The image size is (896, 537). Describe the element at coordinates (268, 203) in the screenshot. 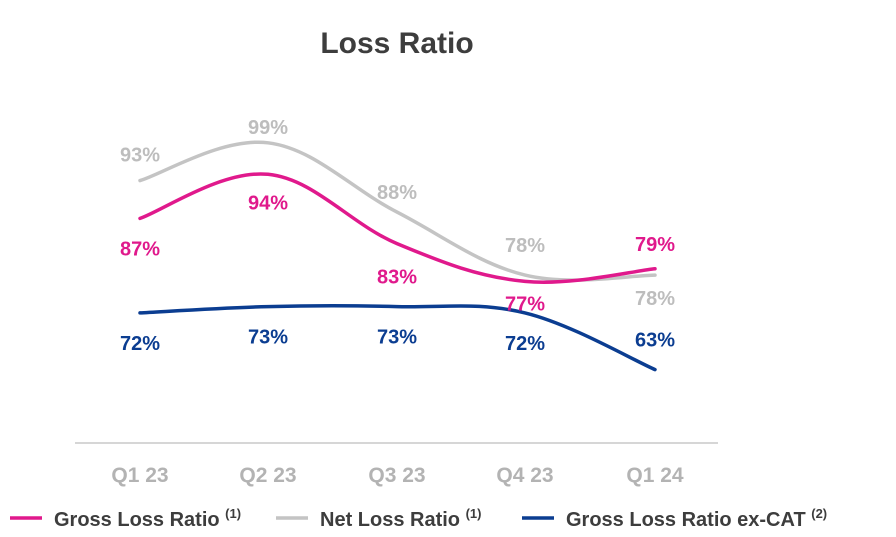

I see `data-label-s0-1: 94%` at that location.